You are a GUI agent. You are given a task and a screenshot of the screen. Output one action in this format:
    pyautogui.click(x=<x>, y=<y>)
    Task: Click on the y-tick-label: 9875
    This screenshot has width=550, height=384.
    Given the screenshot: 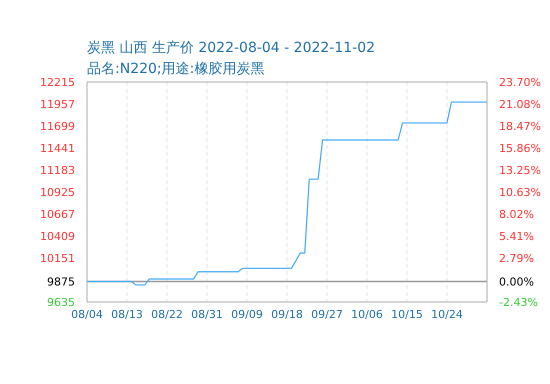 What is the action you would take?
    pyautogui.click(x=61, y=282)
    